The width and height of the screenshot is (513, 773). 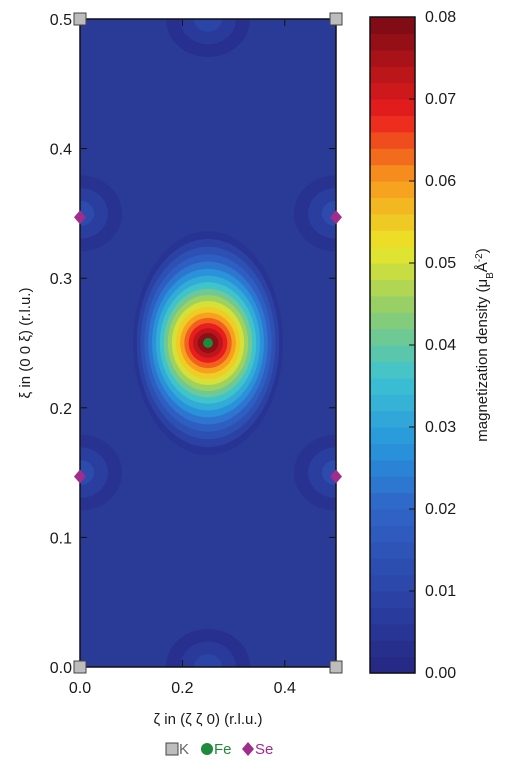 I want to click on colorbar-tick-label: 0.07, so click(x=440, y=99).